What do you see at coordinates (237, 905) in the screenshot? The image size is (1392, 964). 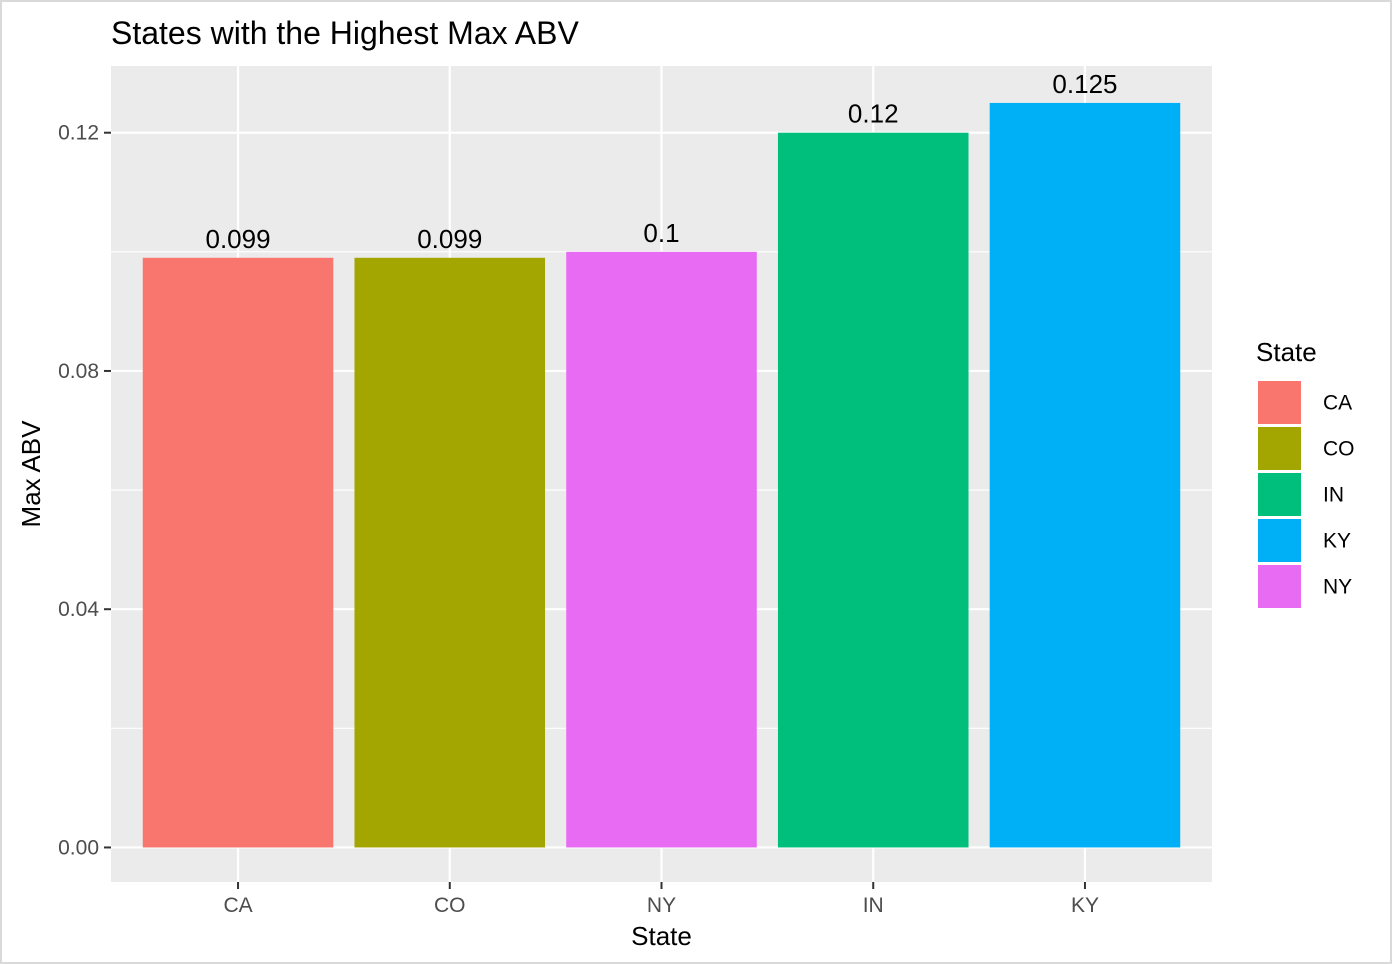 I see `x-tick-label: CA` at bounding box center [237, 905].